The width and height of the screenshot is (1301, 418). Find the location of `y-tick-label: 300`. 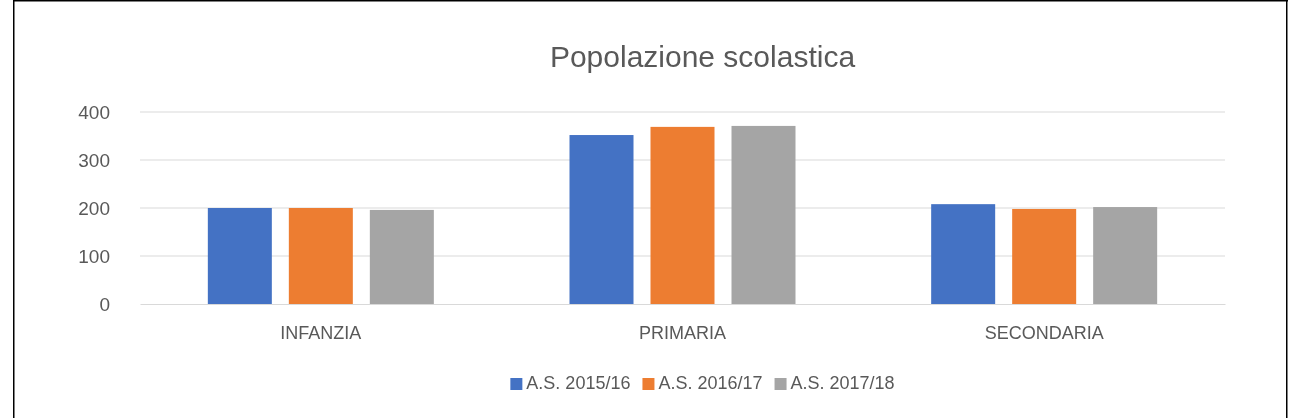

y-tick-label: 300 is located at coordinates (94, 160).